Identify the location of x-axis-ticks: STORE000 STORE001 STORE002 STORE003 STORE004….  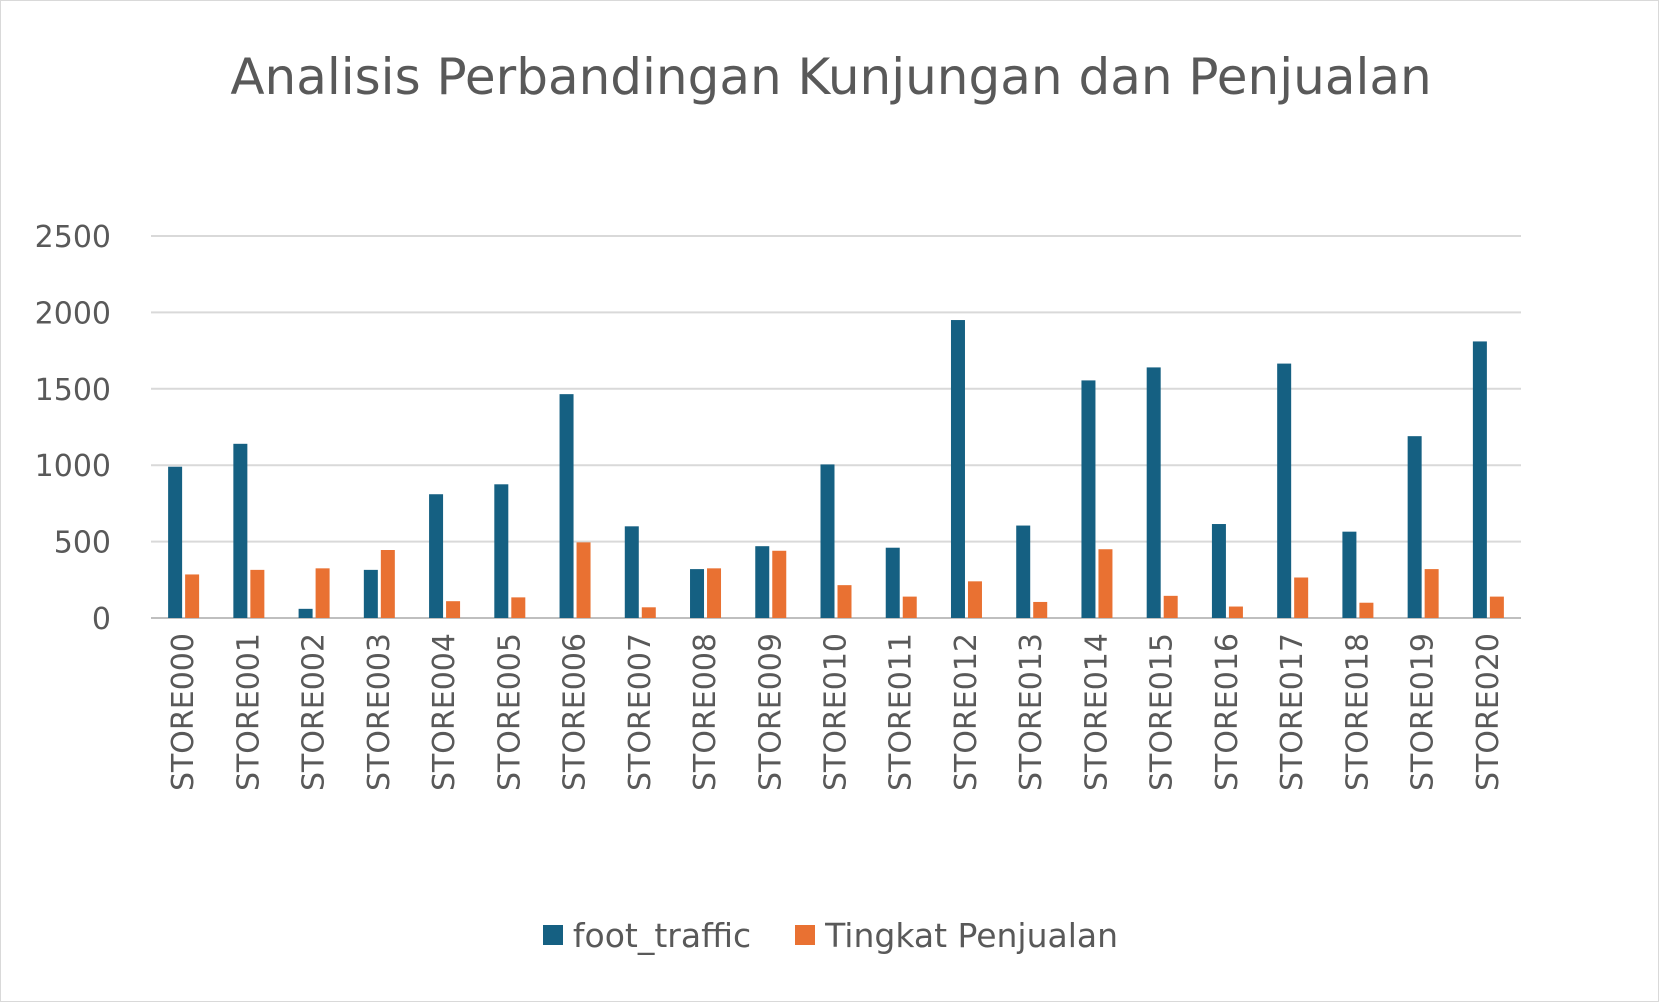
(836, 712).